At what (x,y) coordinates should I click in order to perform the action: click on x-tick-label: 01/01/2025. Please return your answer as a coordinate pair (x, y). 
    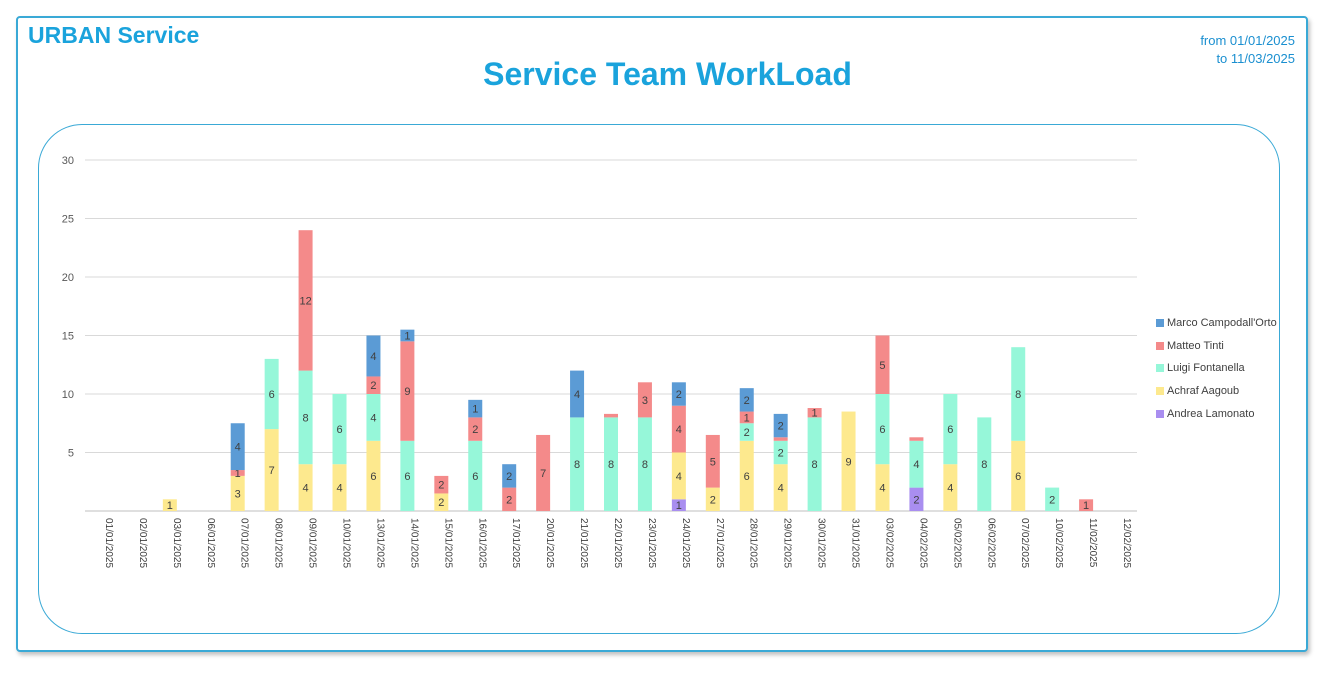
    Looking at the image, I should click on (108, 543).